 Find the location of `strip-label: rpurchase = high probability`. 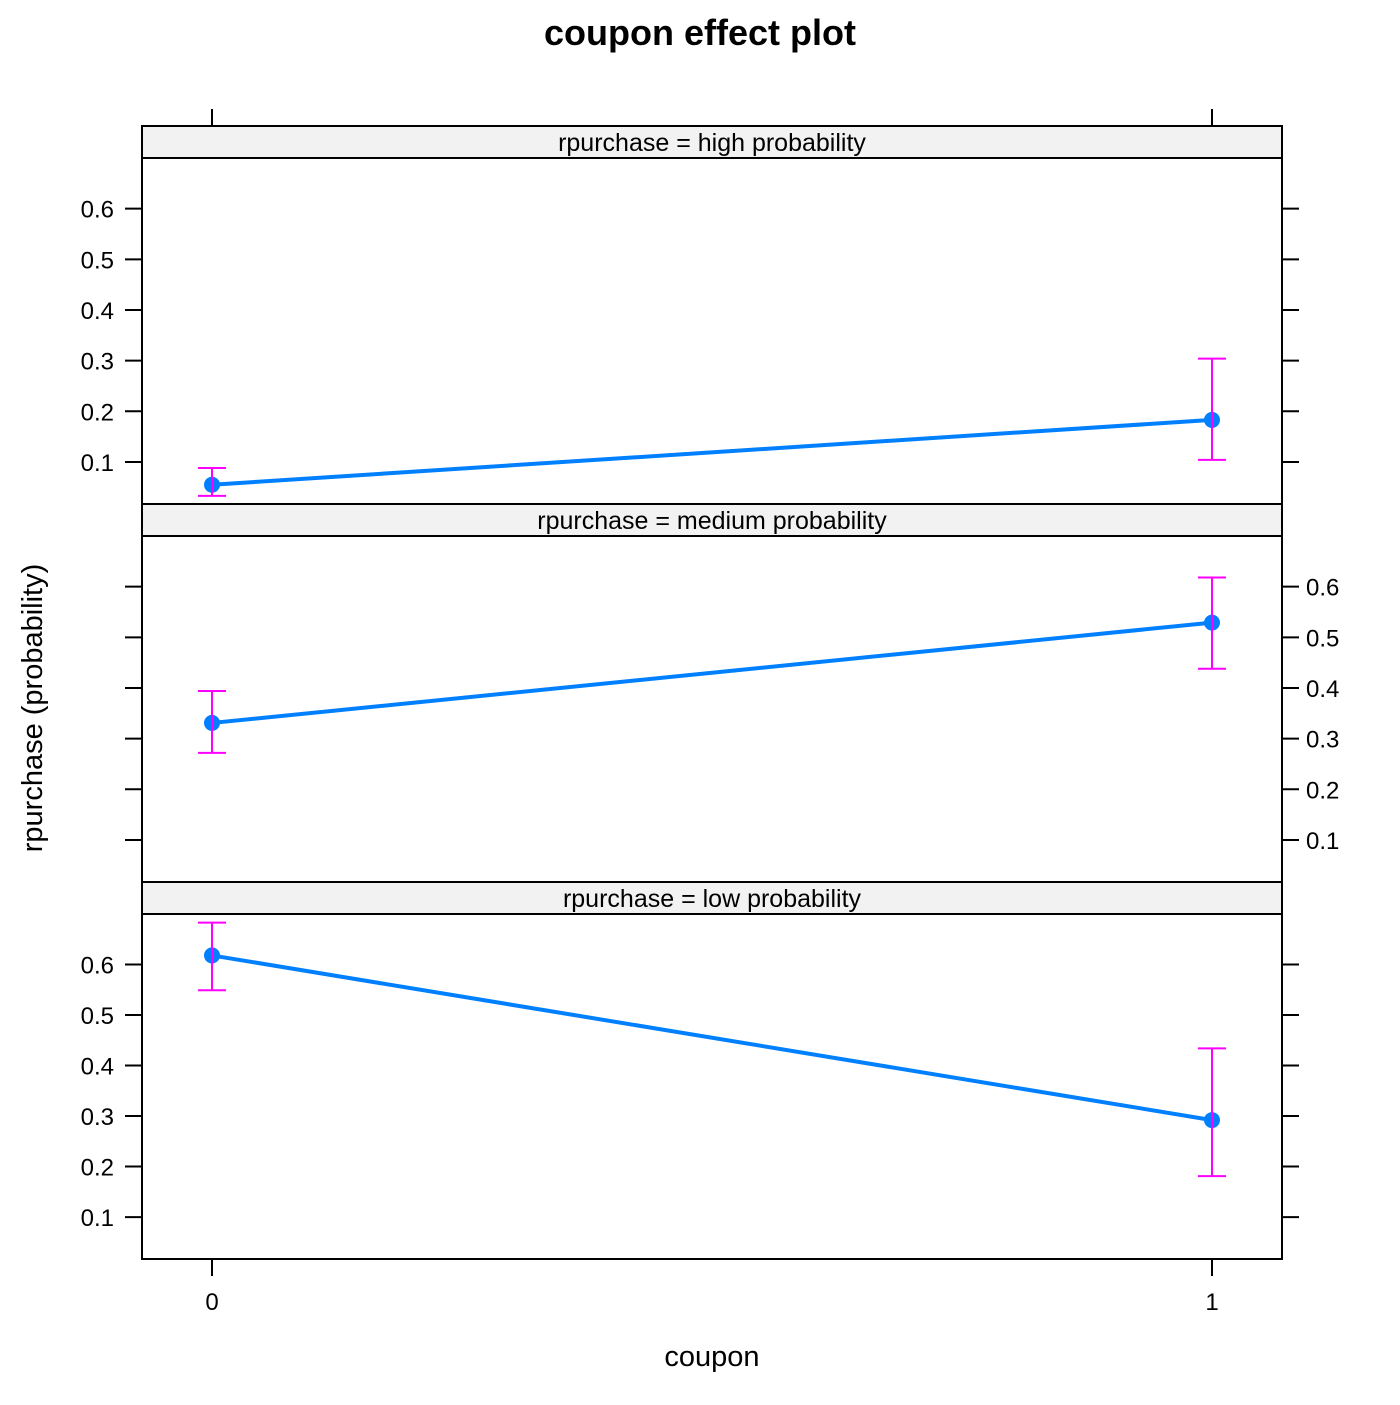

strip-label: rpurchase = high probability is located at coordinates (712, 143).